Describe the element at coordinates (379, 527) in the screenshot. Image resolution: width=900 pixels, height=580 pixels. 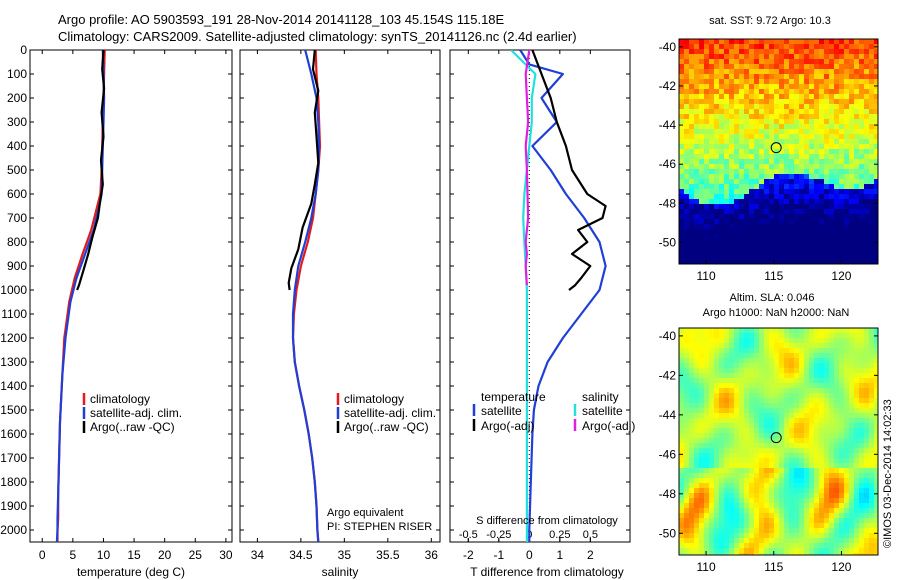
I see `pi-note: PI: STEPHEN RISER` at that location.